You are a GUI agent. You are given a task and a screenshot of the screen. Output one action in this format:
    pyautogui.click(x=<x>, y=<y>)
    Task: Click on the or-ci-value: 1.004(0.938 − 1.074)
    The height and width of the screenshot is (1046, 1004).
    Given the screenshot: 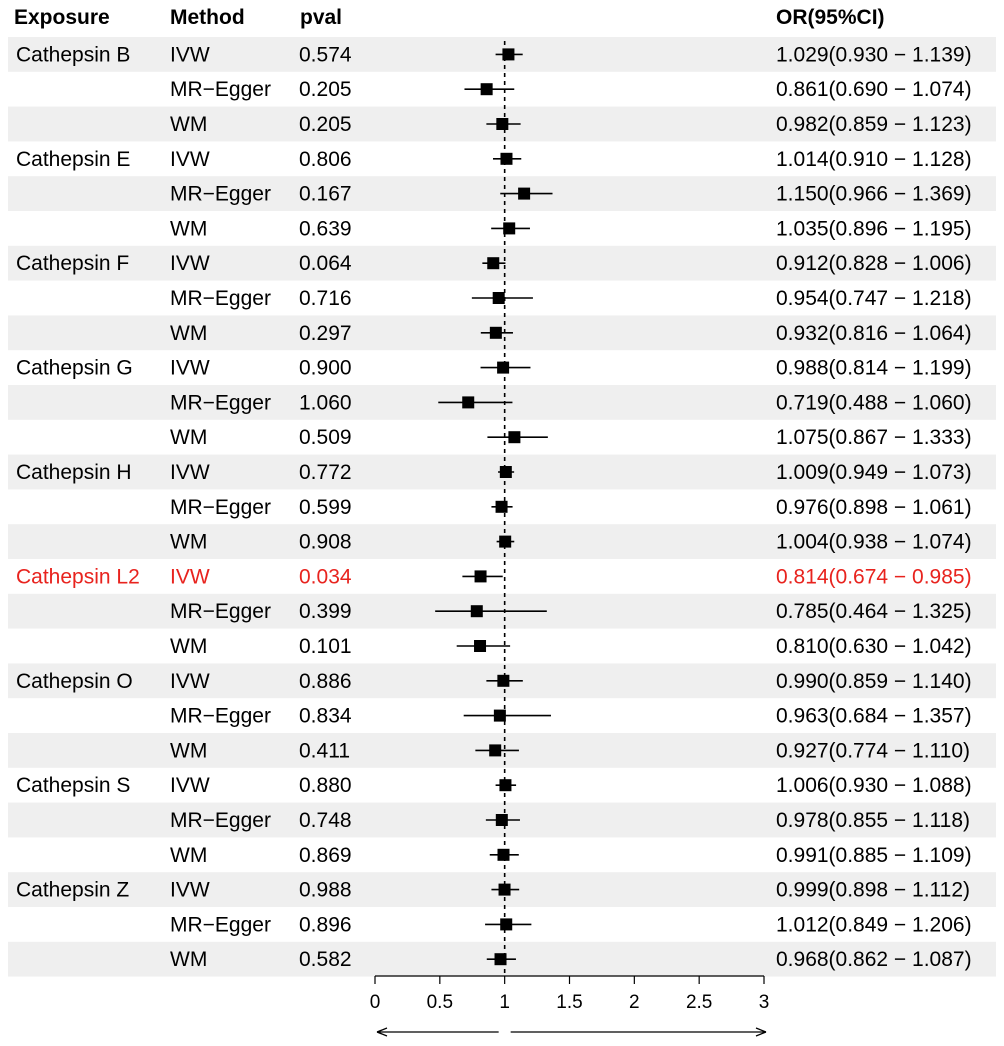 What is the action you would take?
    pyautogui.click(x=874, y=542)
    